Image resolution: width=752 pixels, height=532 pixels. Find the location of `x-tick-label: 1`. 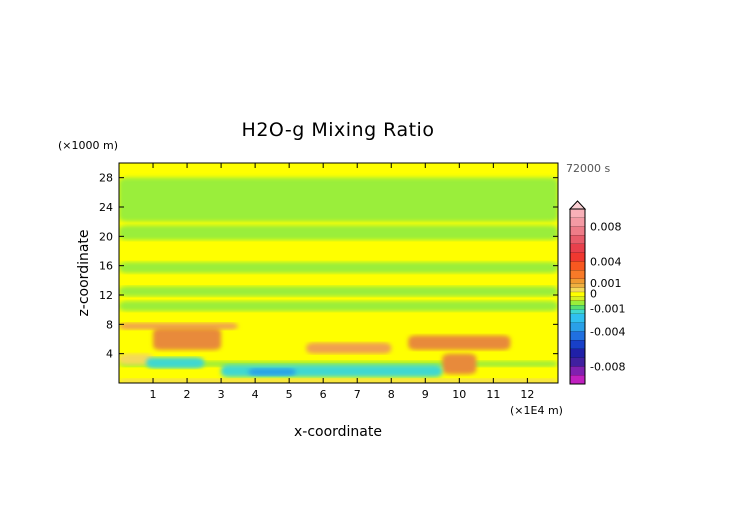

x-tick-label: 1 is located at coordinates (153, 394).